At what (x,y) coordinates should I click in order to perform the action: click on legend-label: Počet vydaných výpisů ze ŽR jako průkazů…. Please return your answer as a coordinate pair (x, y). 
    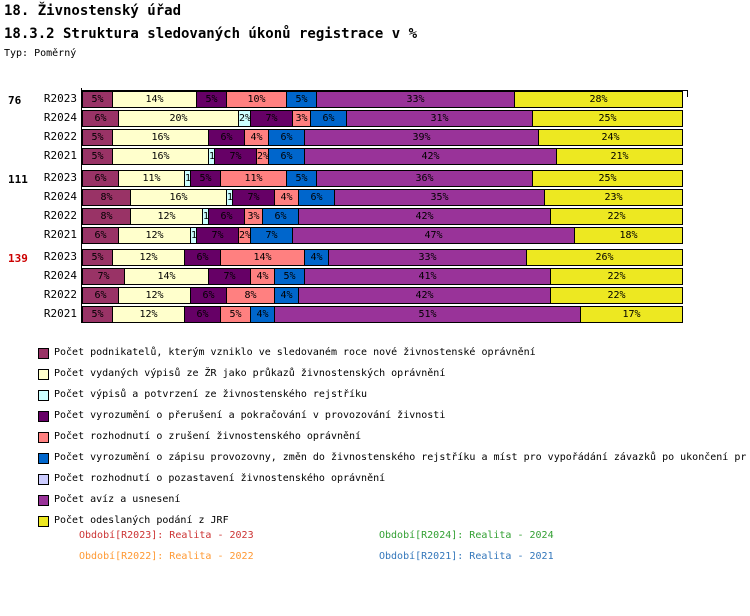
    Looking at the image, I should click on (250, 373).